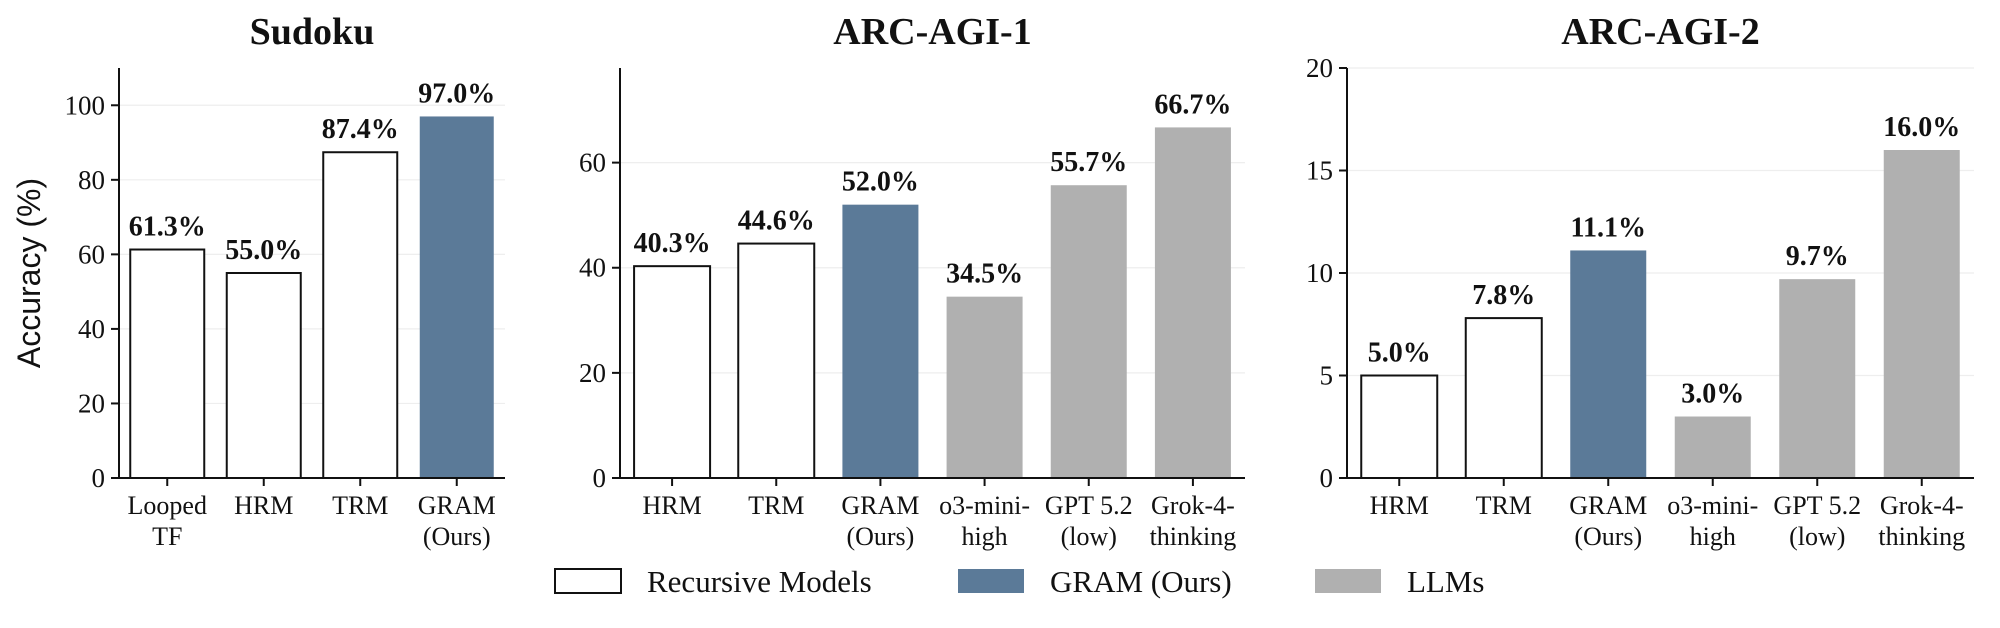  What do you see at coordinates (167, 536) in the screenshot?
I see `x-tick-label: TF` at bounding box center [167, 536].